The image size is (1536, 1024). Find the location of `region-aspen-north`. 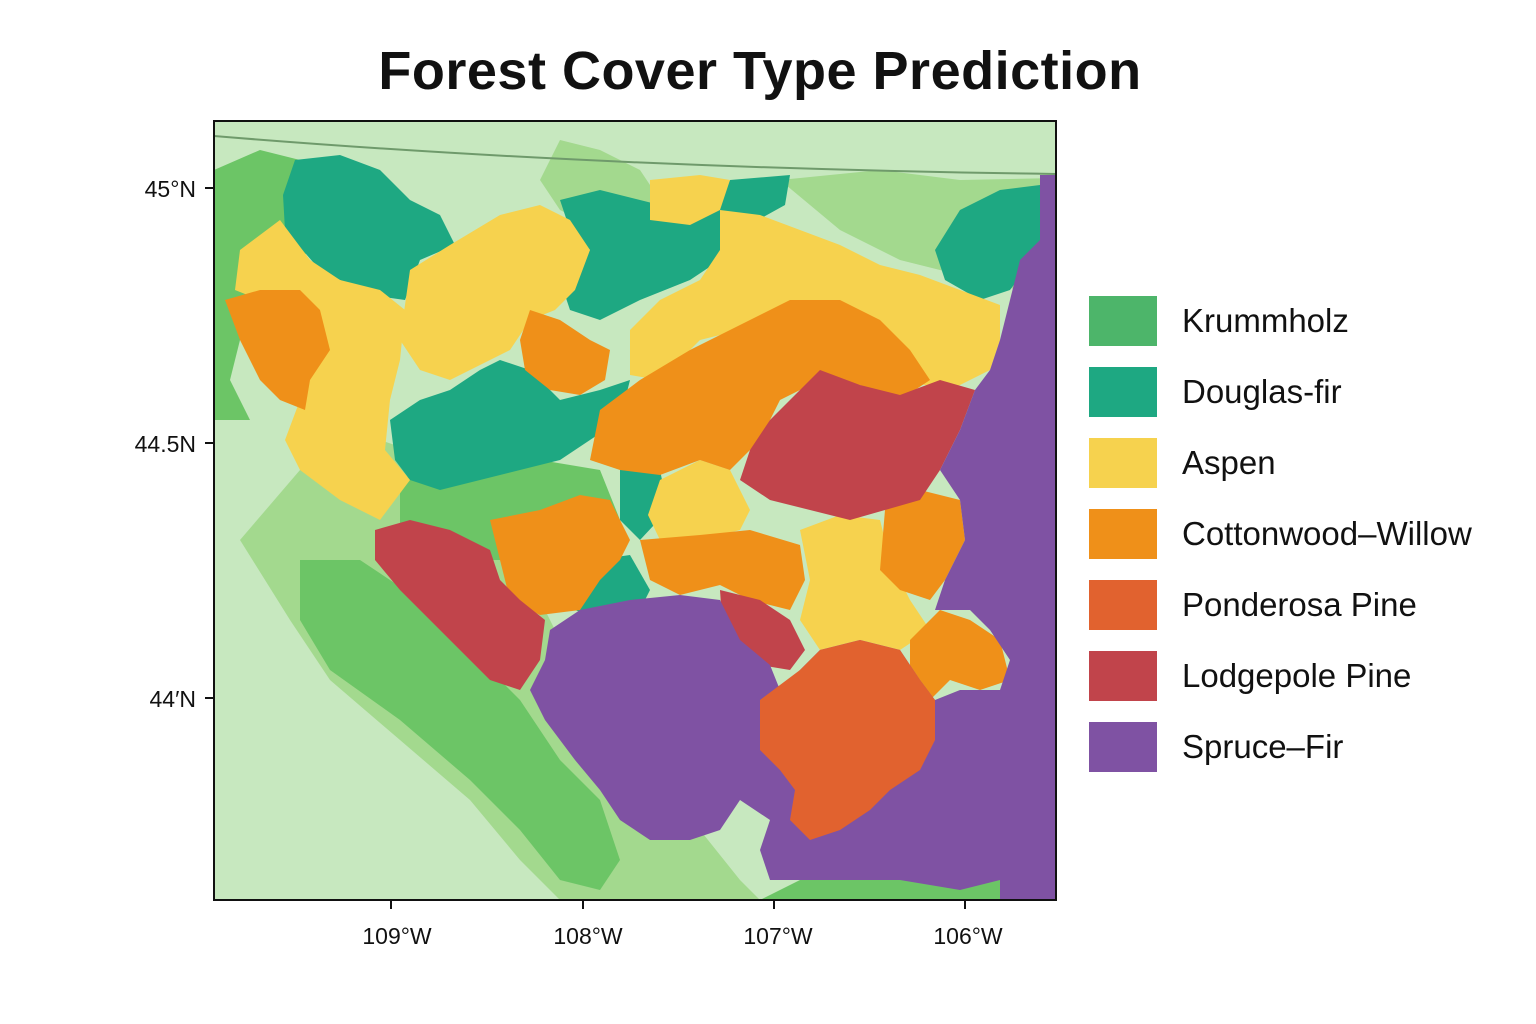

region-aspen-north is located at coordinates (690, 200).